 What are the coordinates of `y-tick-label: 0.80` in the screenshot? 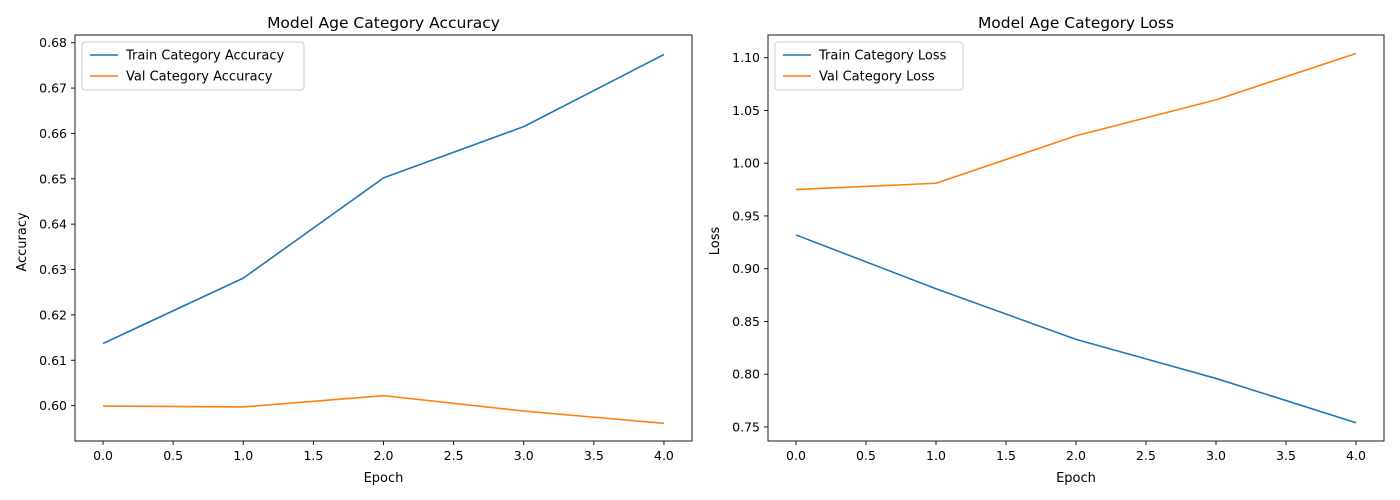 It's located at (746, 374).